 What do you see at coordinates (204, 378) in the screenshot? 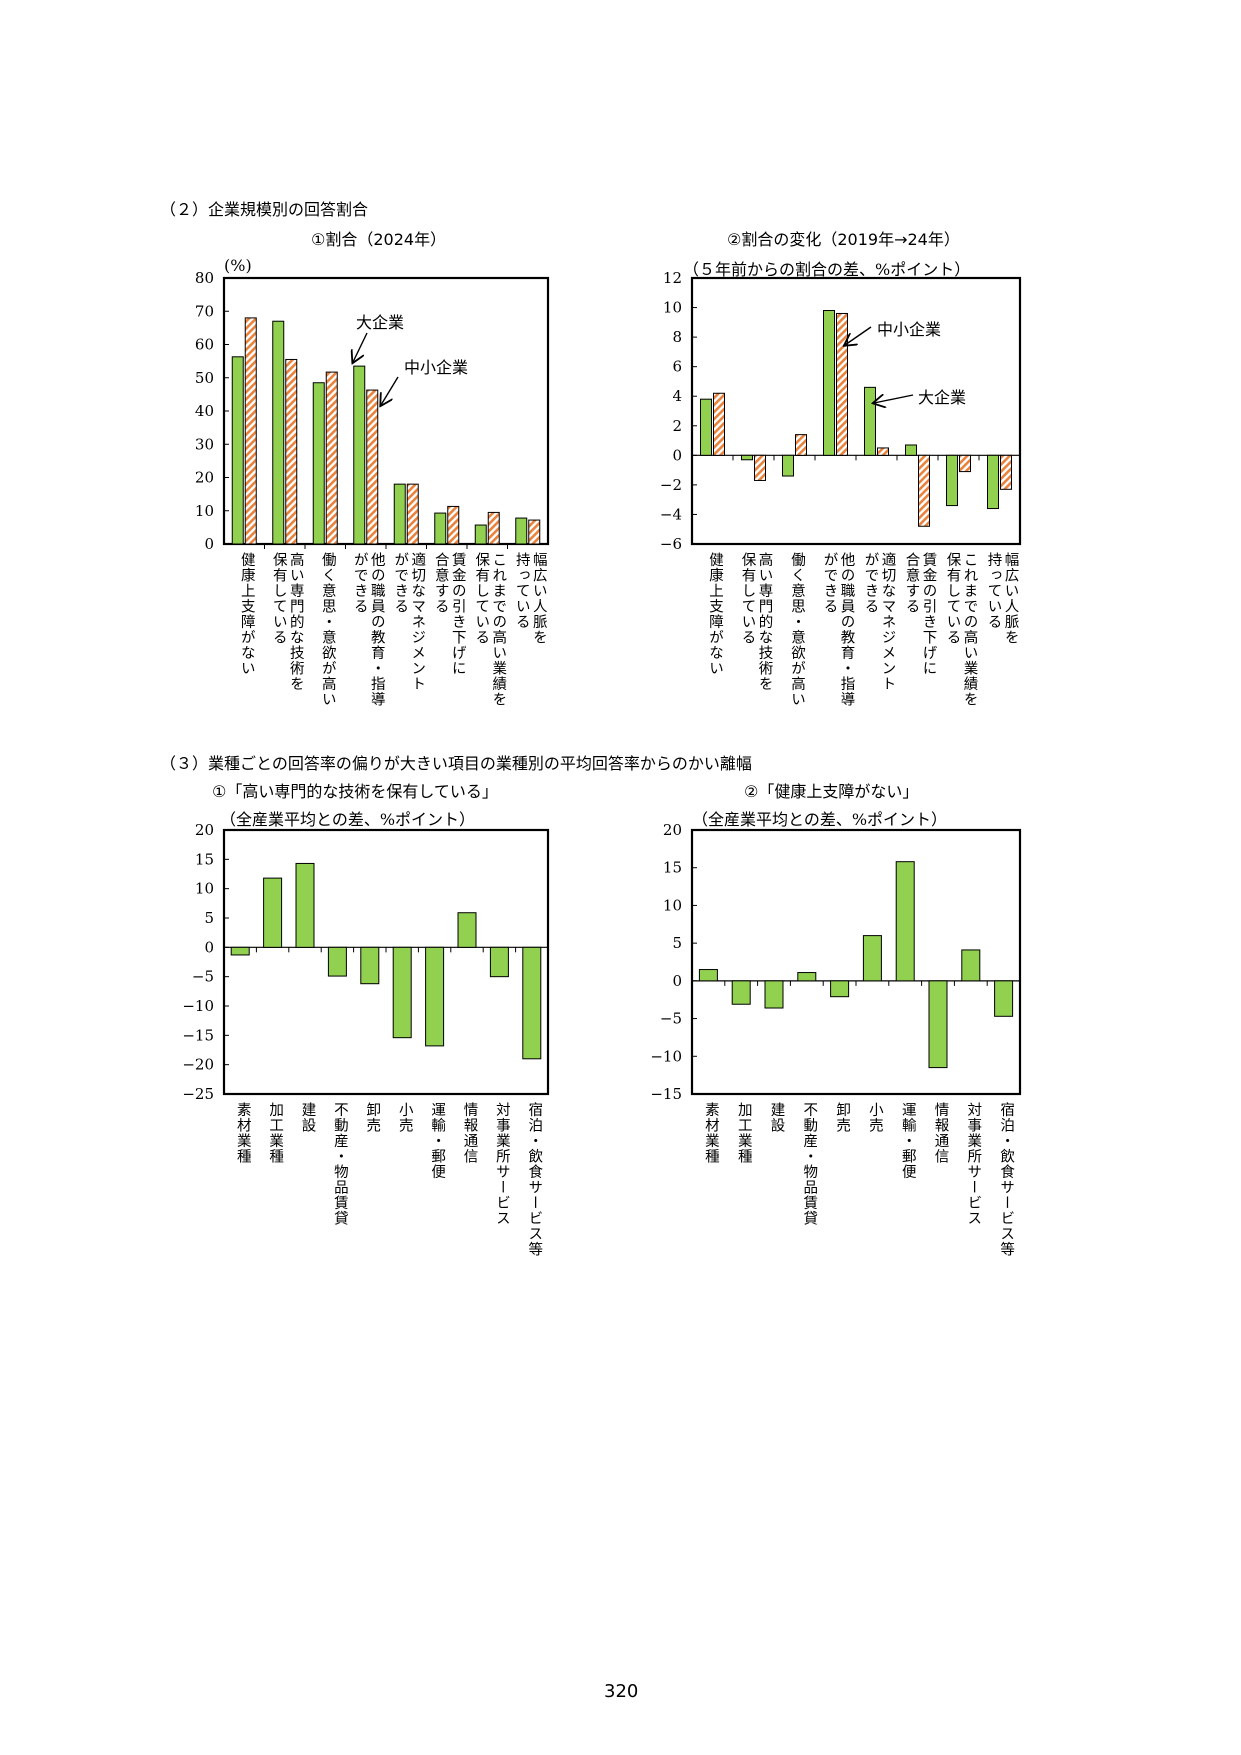
I see `chart1-ytick-label: 50` at bounding box center [204, 378].